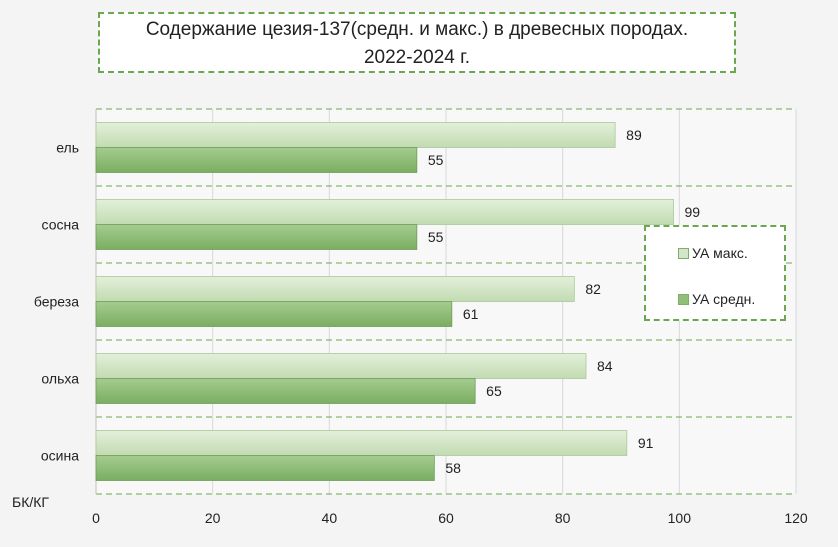  I want to click on x-tick-label-0: 0, so click(96, 518).